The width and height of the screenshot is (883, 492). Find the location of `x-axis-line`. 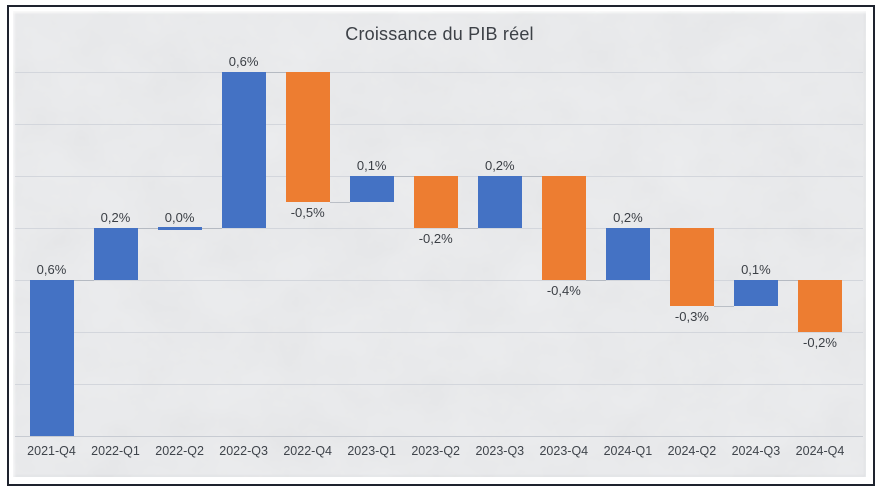

x-axis-line is located at coordinates (439, 436).